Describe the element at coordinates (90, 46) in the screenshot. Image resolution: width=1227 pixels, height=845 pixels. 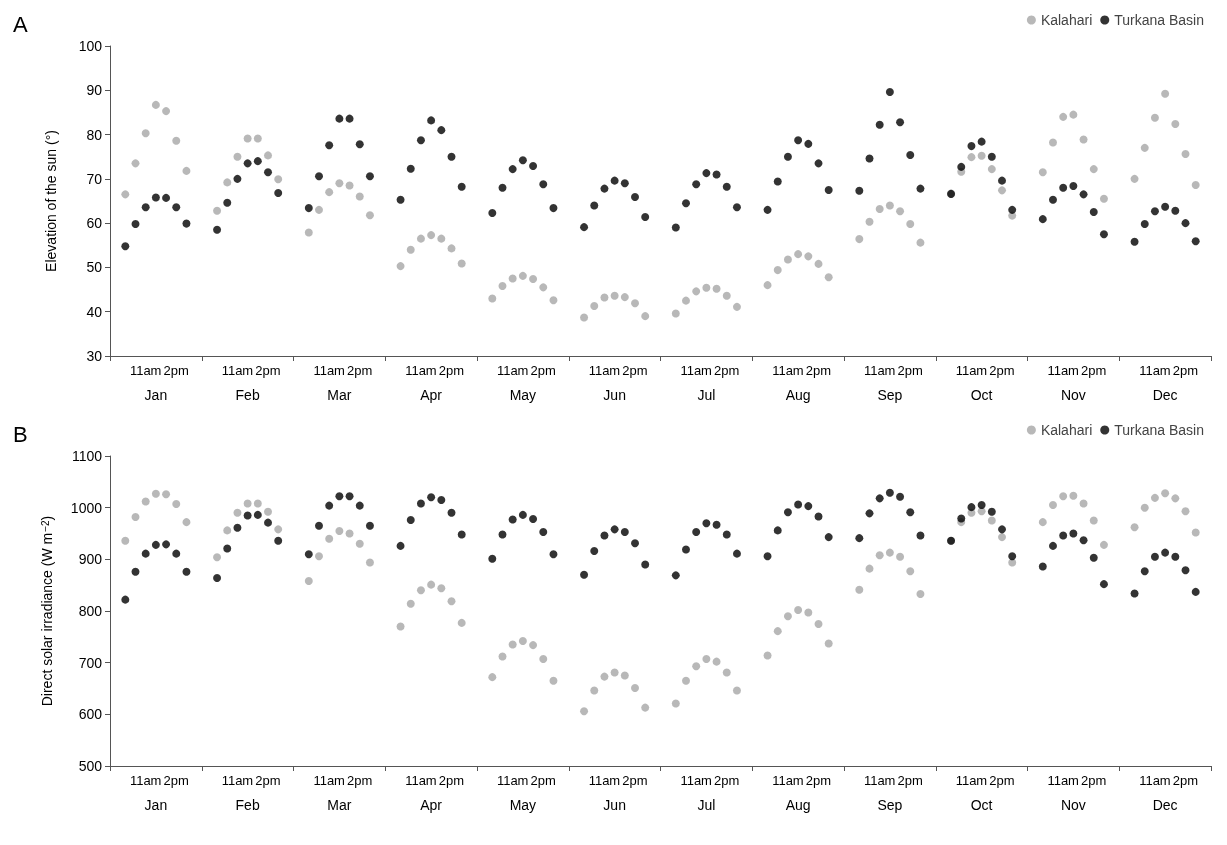
I see `y-tick-label: 100` at that location.